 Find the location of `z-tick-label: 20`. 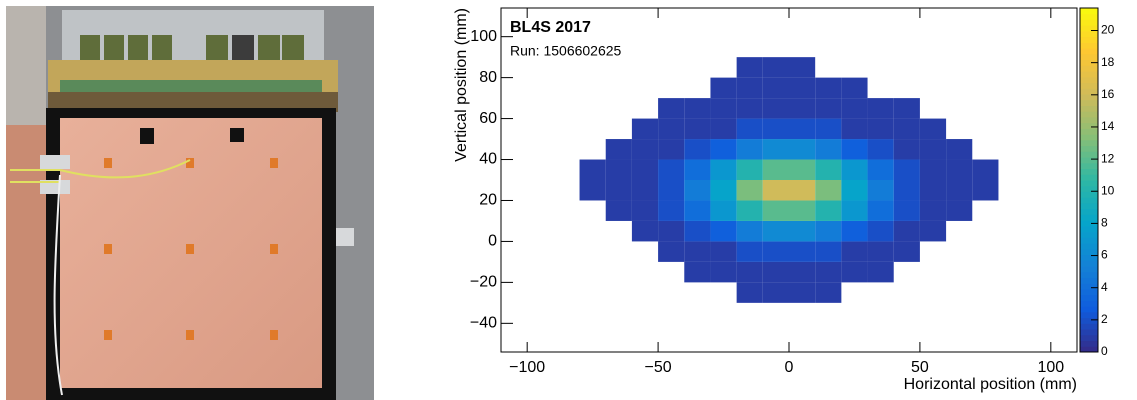

z-tick-label: 20 is located at coordinates (1108, 30).